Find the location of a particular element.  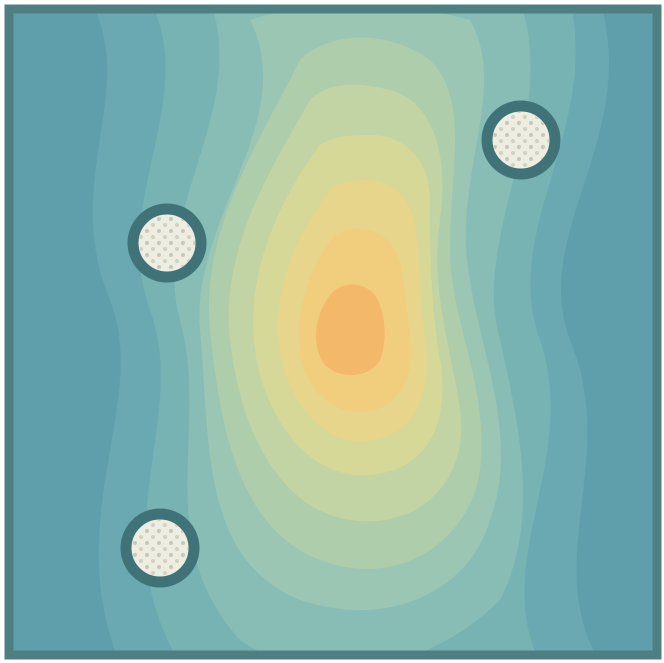

contour is located at coordinates (350, 330).